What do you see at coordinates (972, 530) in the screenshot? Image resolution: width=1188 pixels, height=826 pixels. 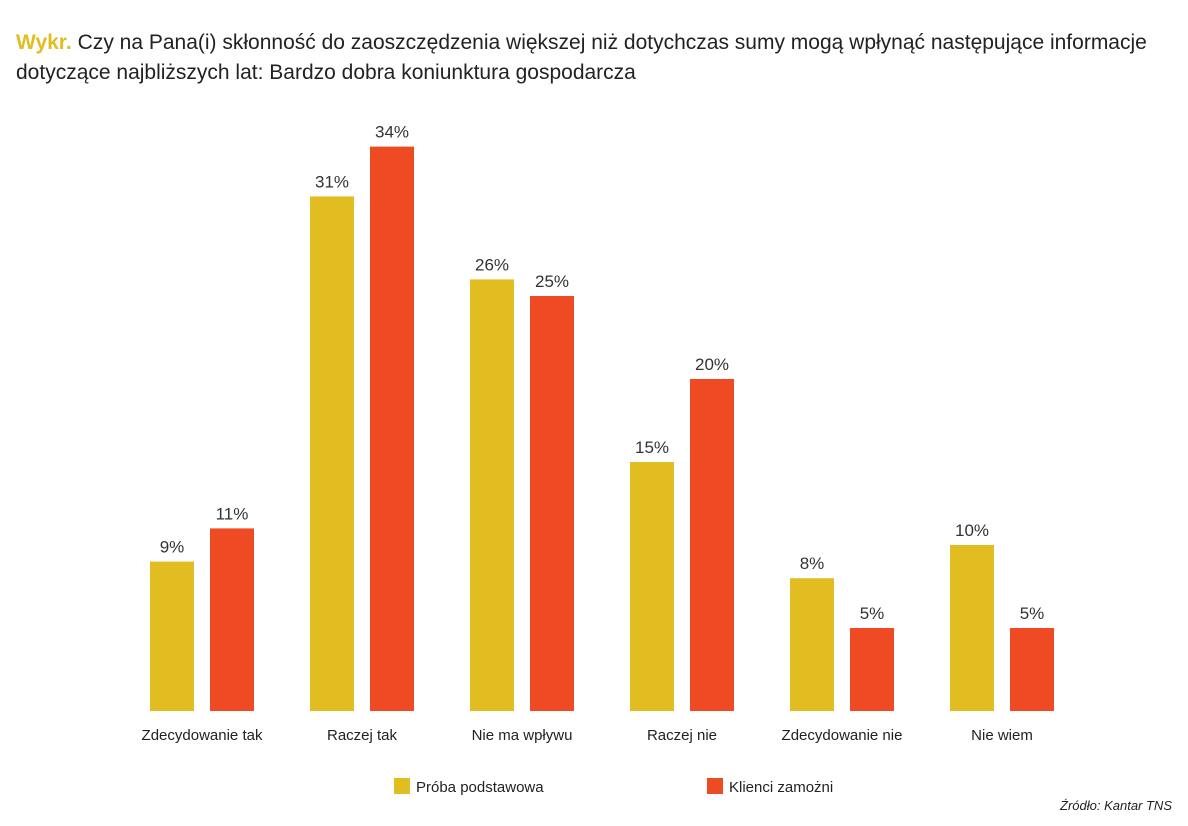 I see `data-label: 10%` at bounding box center [972, 530].